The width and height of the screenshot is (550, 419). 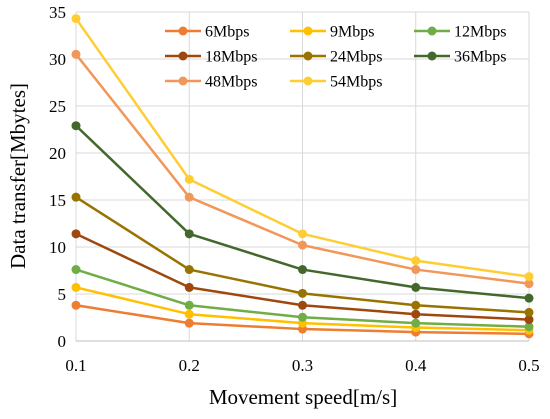 I want to click on legend-item: 36Mbps, so click(x=460, y=57).